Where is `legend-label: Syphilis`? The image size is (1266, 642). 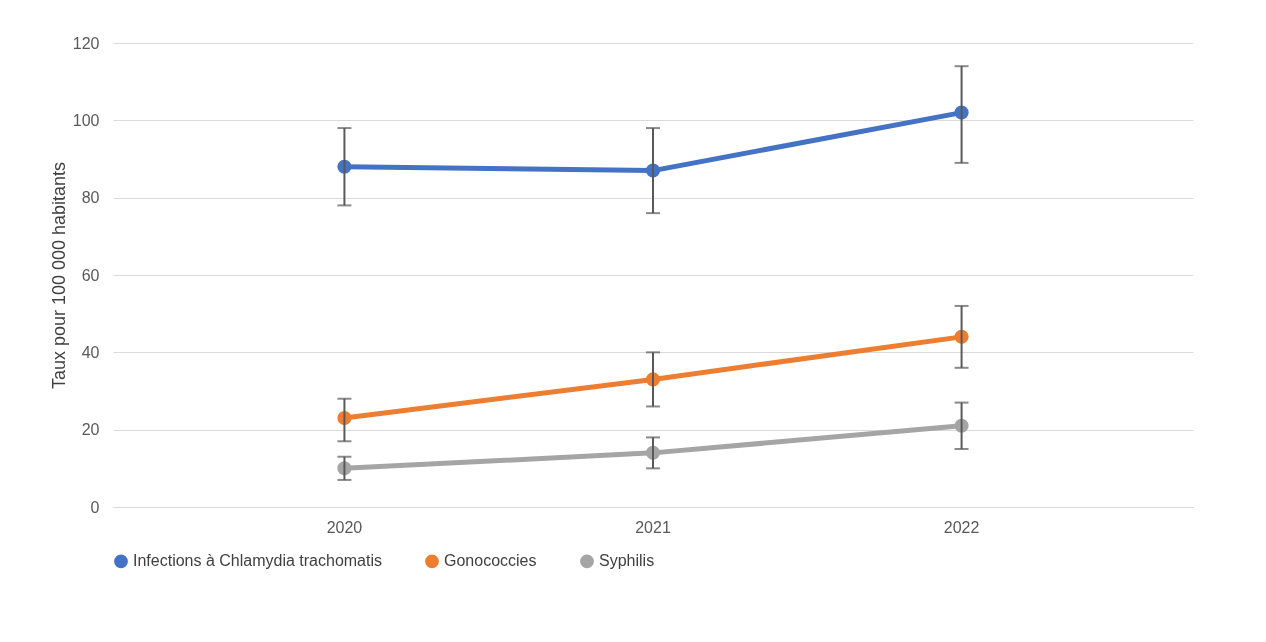
legend-label: Syphilis is located at coordinates (627, 561).